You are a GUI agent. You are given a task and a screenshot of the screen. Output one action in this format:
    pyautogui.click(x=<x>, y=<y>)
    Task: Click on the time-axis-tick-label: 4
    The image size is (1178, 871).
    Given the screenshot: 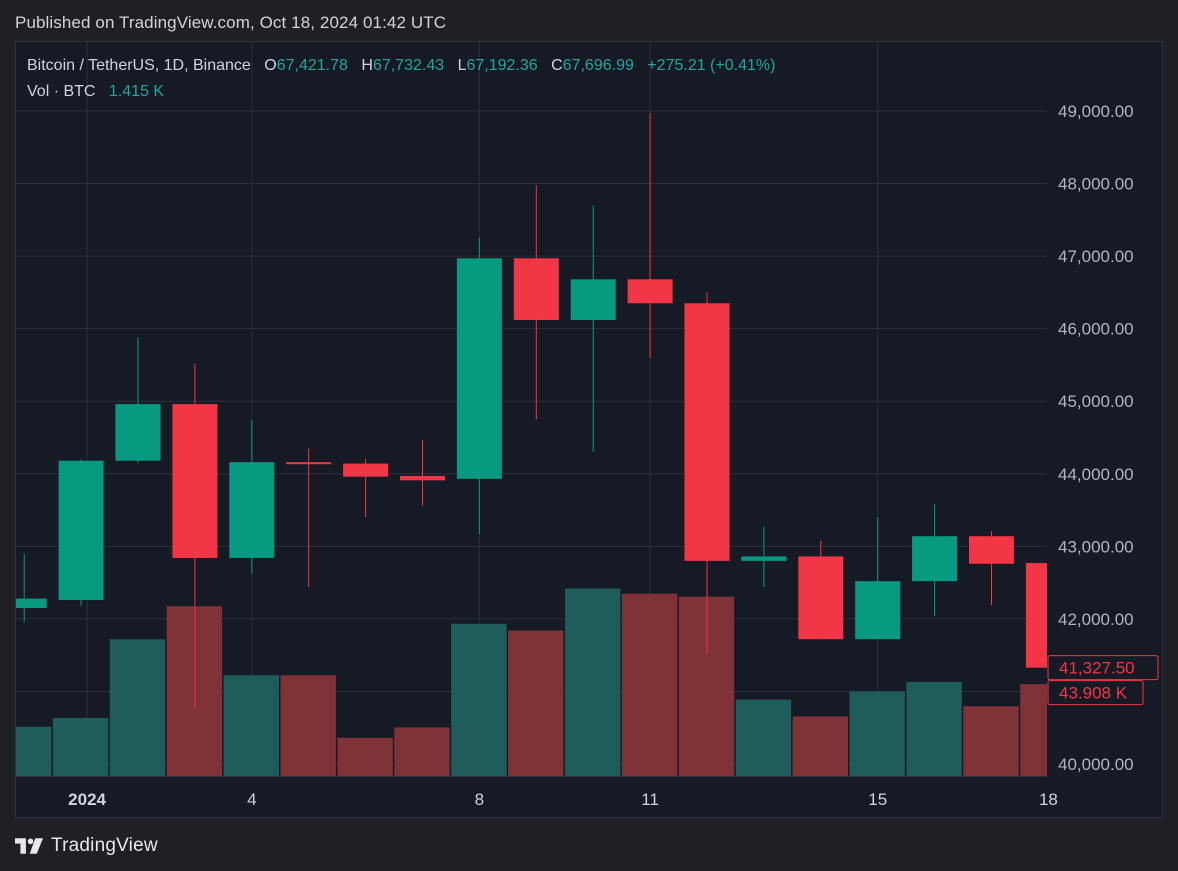 What is the action you would take?
    pyautogui.click(x=251, y=799)
    